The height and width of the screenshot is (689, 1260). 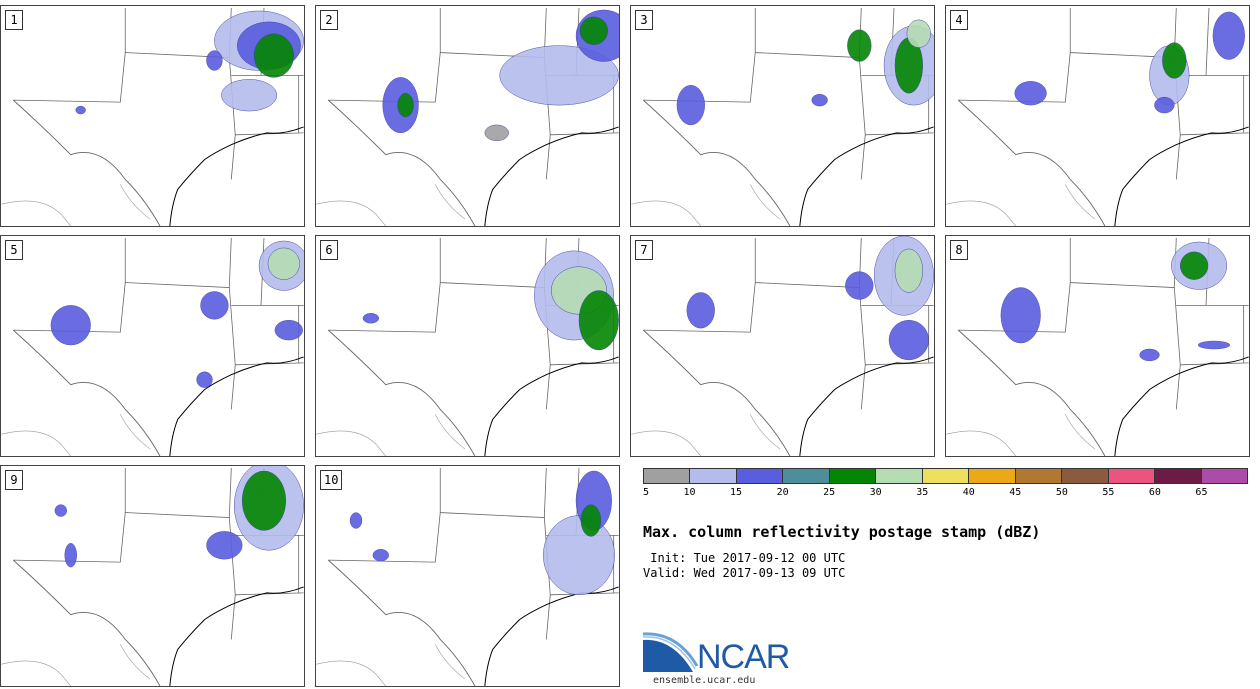 What do you see at coordinates (922, 492) in the screenshot?
I see `colorbar-tick-label: 35` at bounding box center [922, 492].